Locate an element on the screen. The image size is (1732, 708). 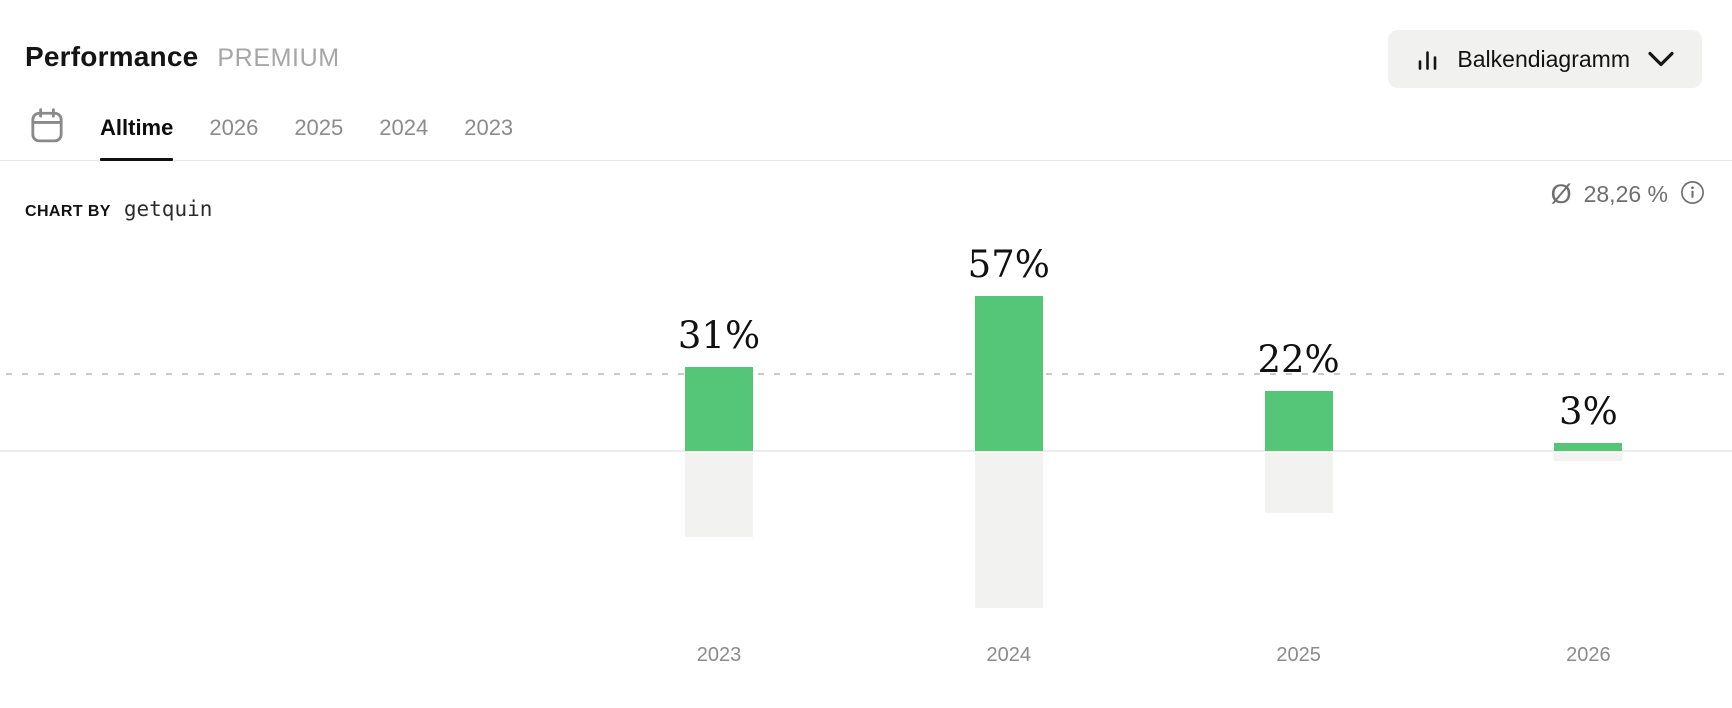
tab-label: Alltime is located at coordinates (137, 127).